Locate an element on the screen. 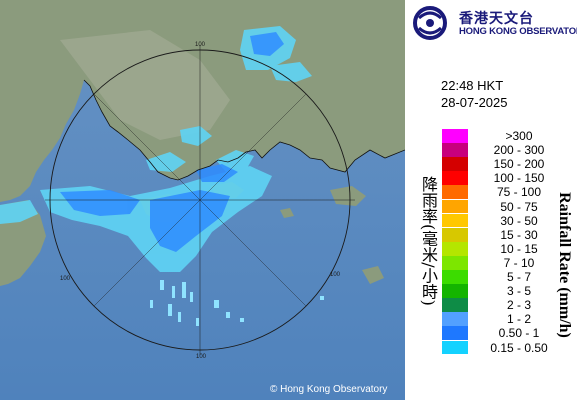 This screenshot has width=577, height=400. legend-label: 1 - 2 is located at coordinates (518, 319).